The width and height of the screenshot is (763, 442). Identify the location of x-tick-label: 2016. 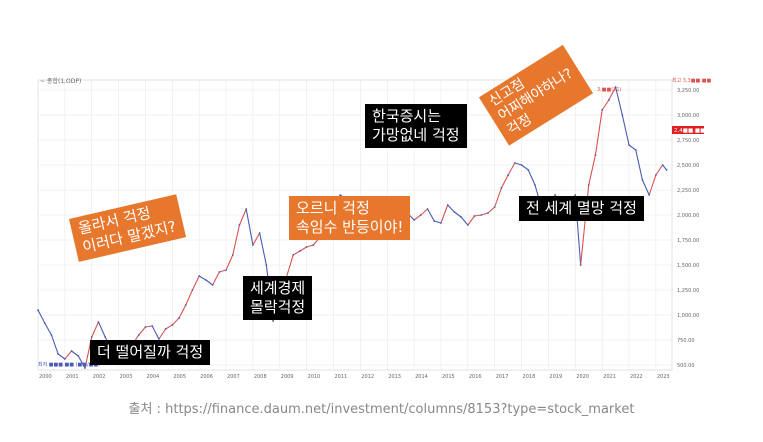
(475, 377).